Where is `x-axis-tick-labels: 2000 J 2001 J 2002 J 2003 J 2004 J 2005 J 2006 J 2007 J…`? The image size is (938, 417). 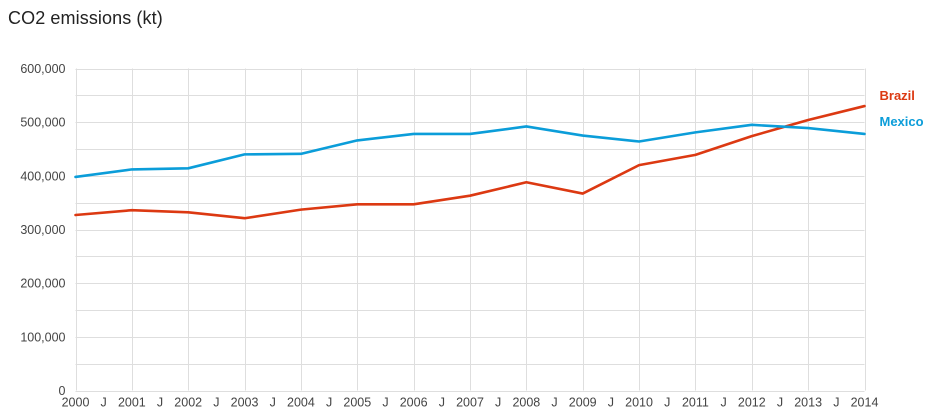 x-axis-tick-labels: 2000 J 2001 J 2002 J 2003 J 2004 J 2005 J 2006 J 2007 J… is located at coordinates (470, 403).